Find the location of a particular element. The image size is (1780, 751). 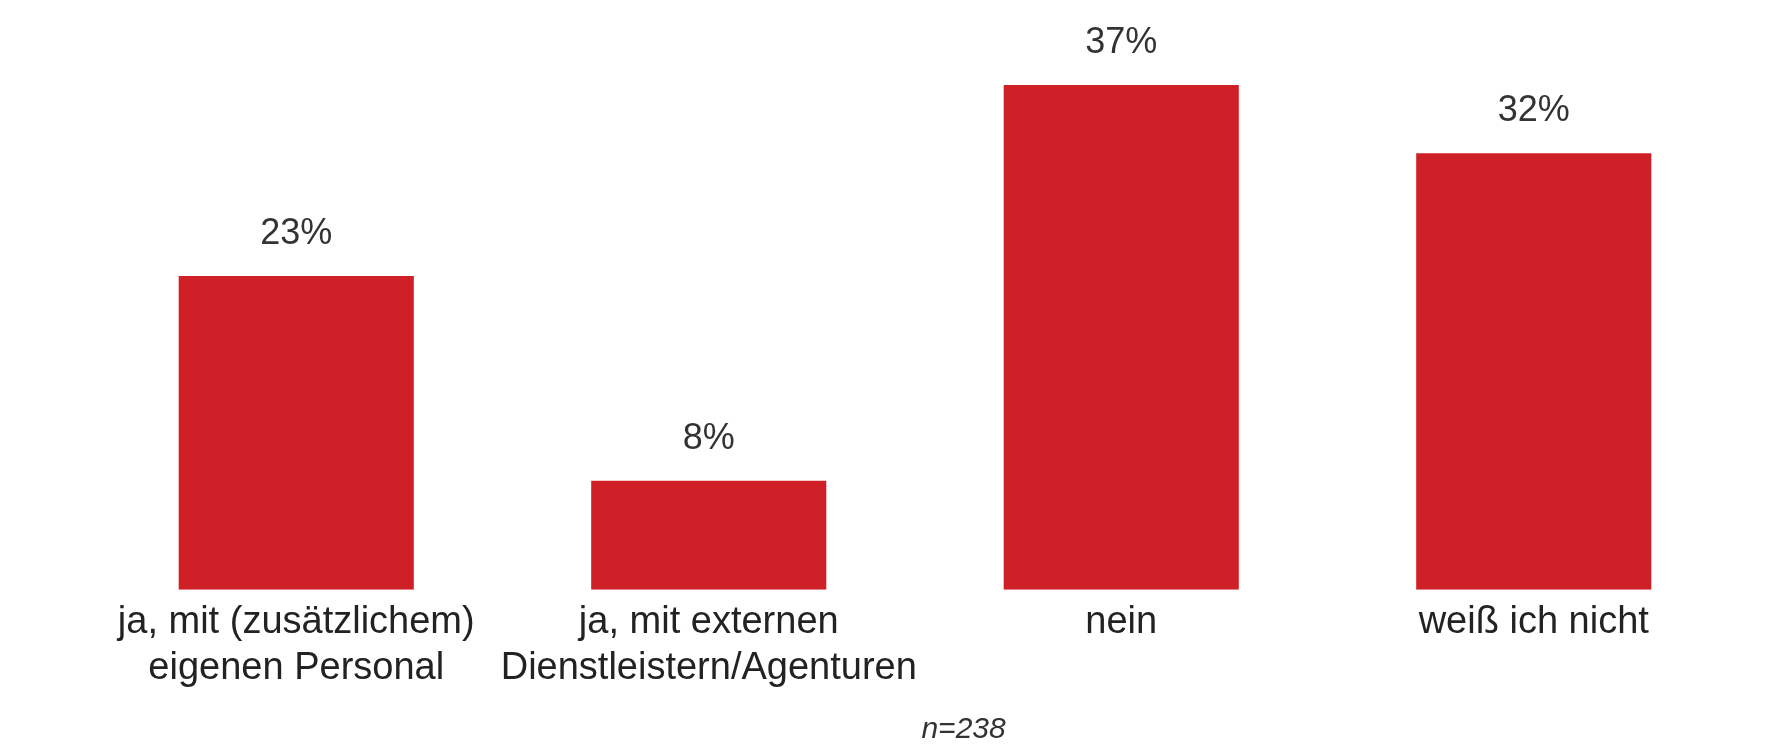

data-label: 37% is located at coordinates (1121, 40).